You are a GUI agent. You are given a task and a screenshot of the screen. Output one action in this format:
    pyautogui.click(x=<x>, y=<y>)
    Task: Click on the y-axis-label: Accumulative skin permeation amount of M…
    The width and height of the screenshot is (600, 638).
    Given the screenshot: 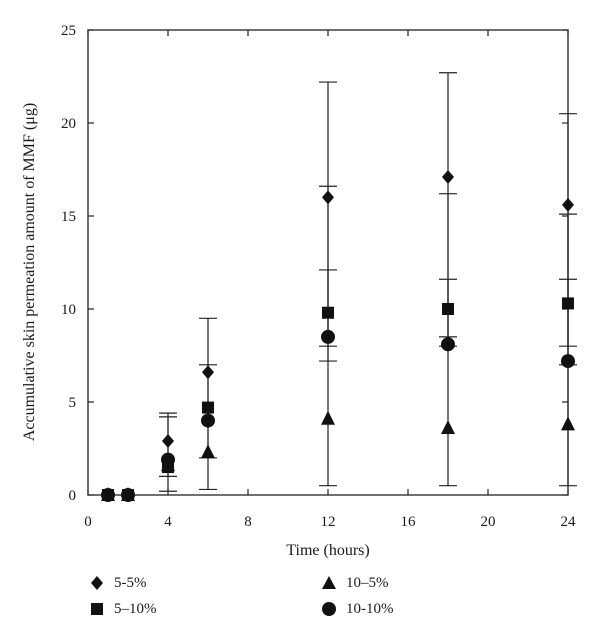 What is the action you would take?
    pyautogui.click(x=29, y=272)
    